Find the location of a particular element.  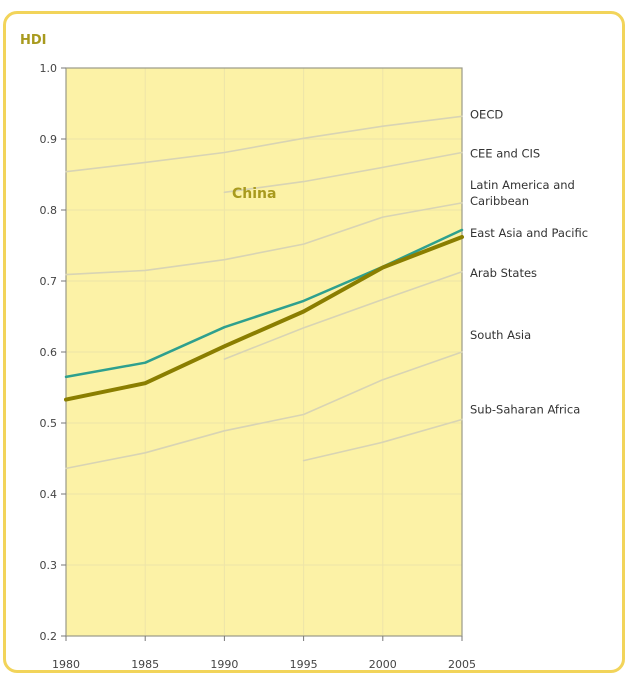

y-tick-label: 0.3 is located at coordinates (49, 565).